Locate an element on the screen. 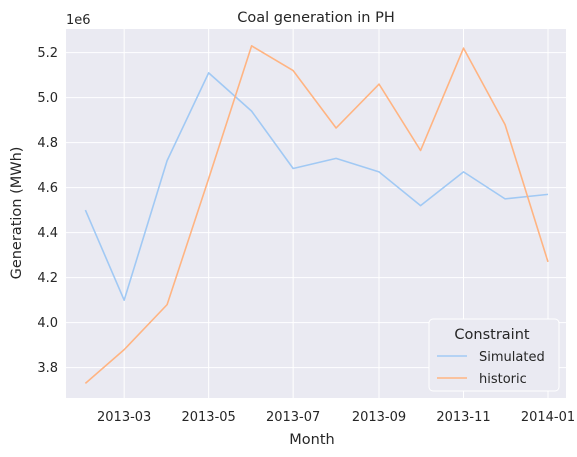  legend-label-historic: historic is located at coordinates (503, 379).